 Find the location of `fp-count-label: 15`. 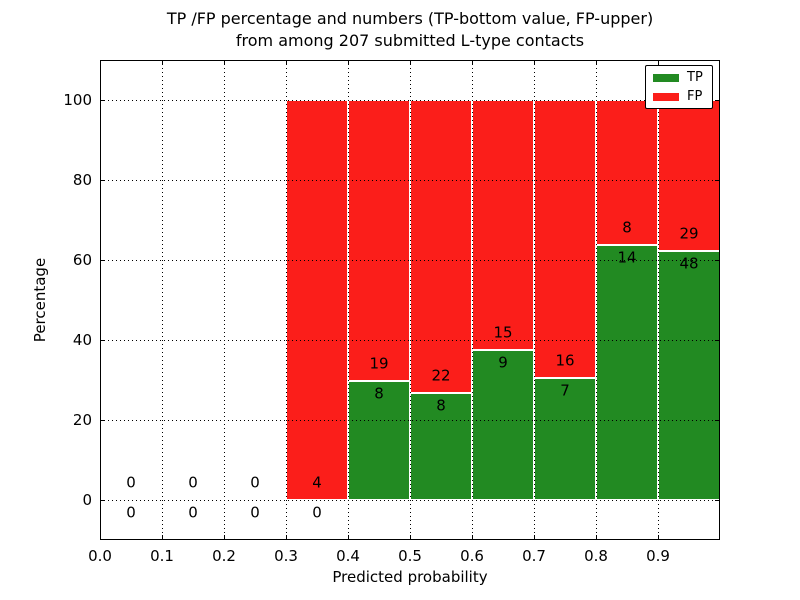

fp-count-label: 15 is located at coordinates (503, 332).